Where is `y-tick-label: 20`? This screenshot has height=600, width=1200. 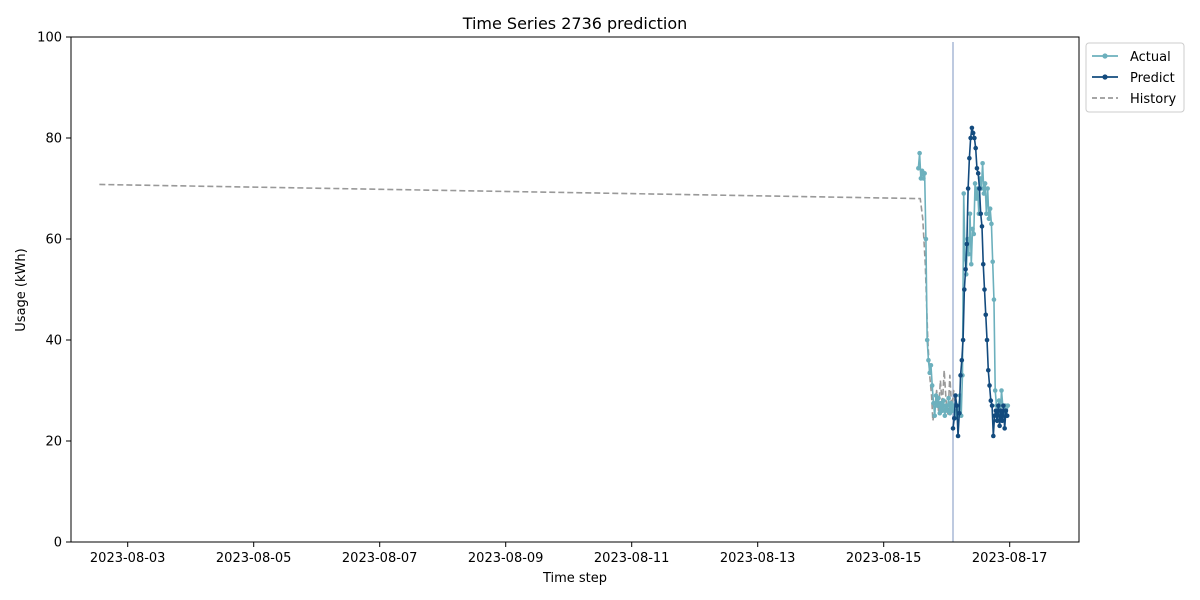 y-tick-label: 20 is located at coordinates (53, 442).